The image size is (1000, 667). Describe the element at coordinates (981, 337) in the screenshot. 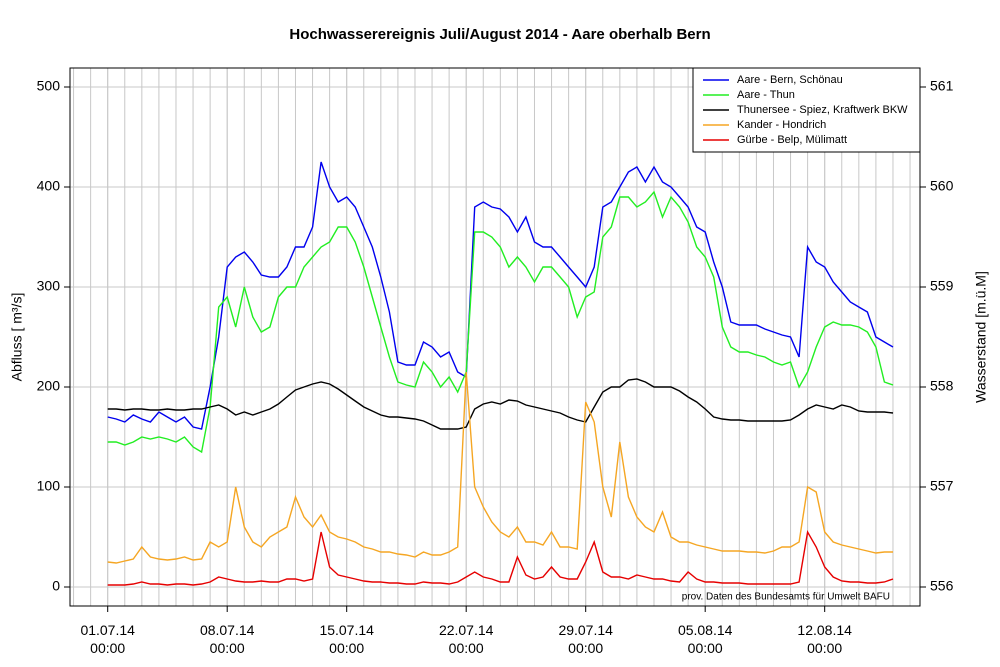

I see `y2-axis-title: Wasserstand [m.ü.M]` at that location.